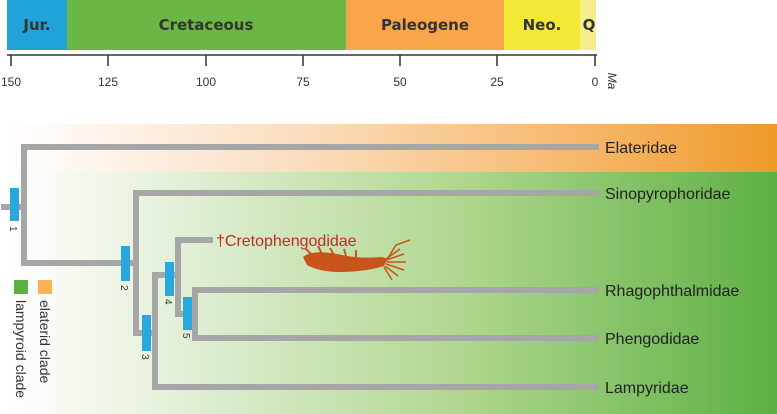  I want to click on tick-label-100: 100, so click(206, 82).